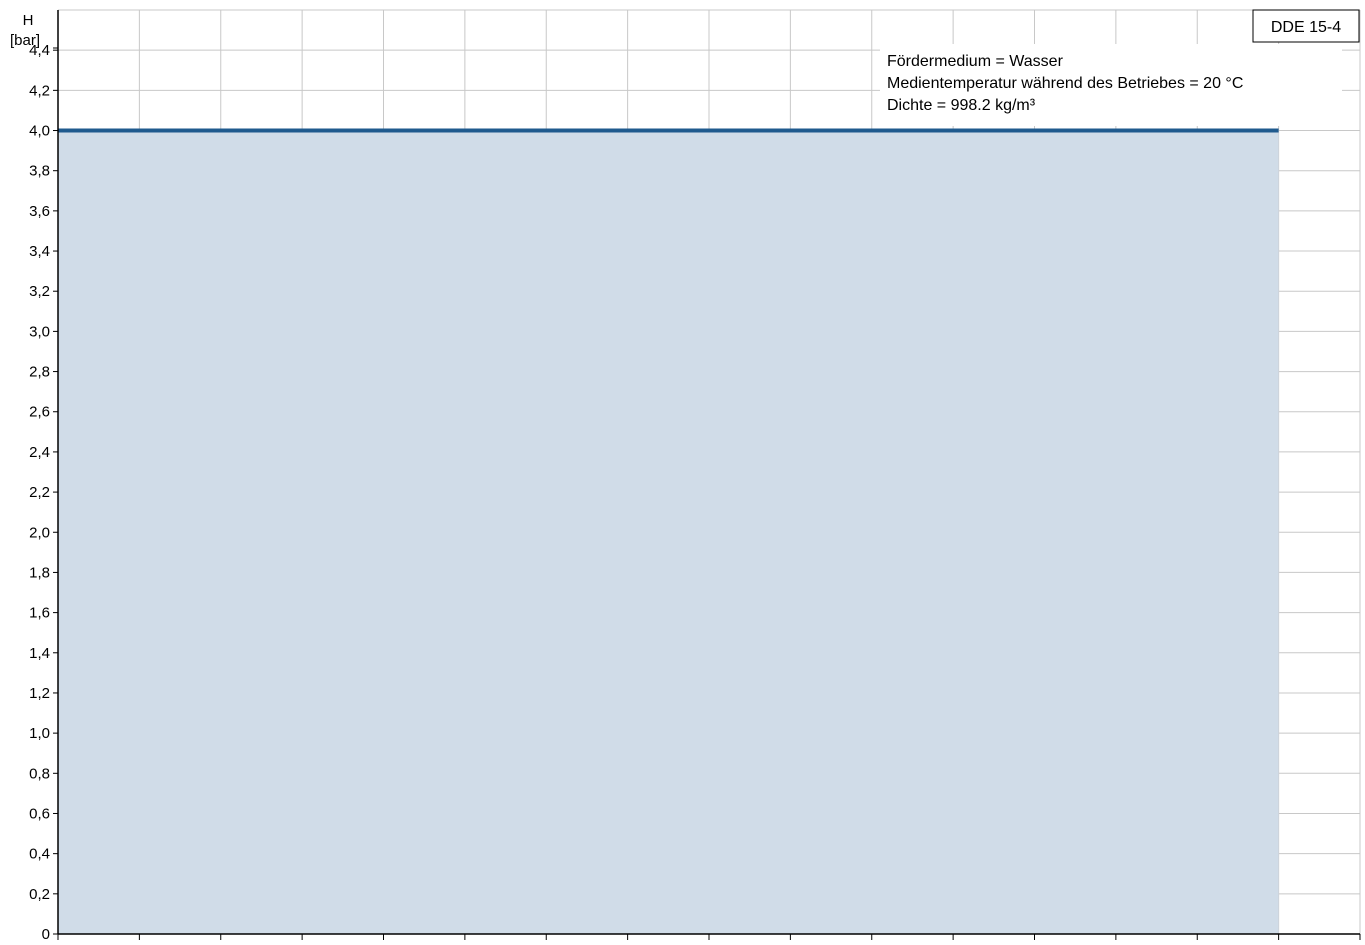  What do you see at coordinates (39, 131) in the screenshot?
I see `y-tick-label: 4,0` at bounding box center [39, 131].